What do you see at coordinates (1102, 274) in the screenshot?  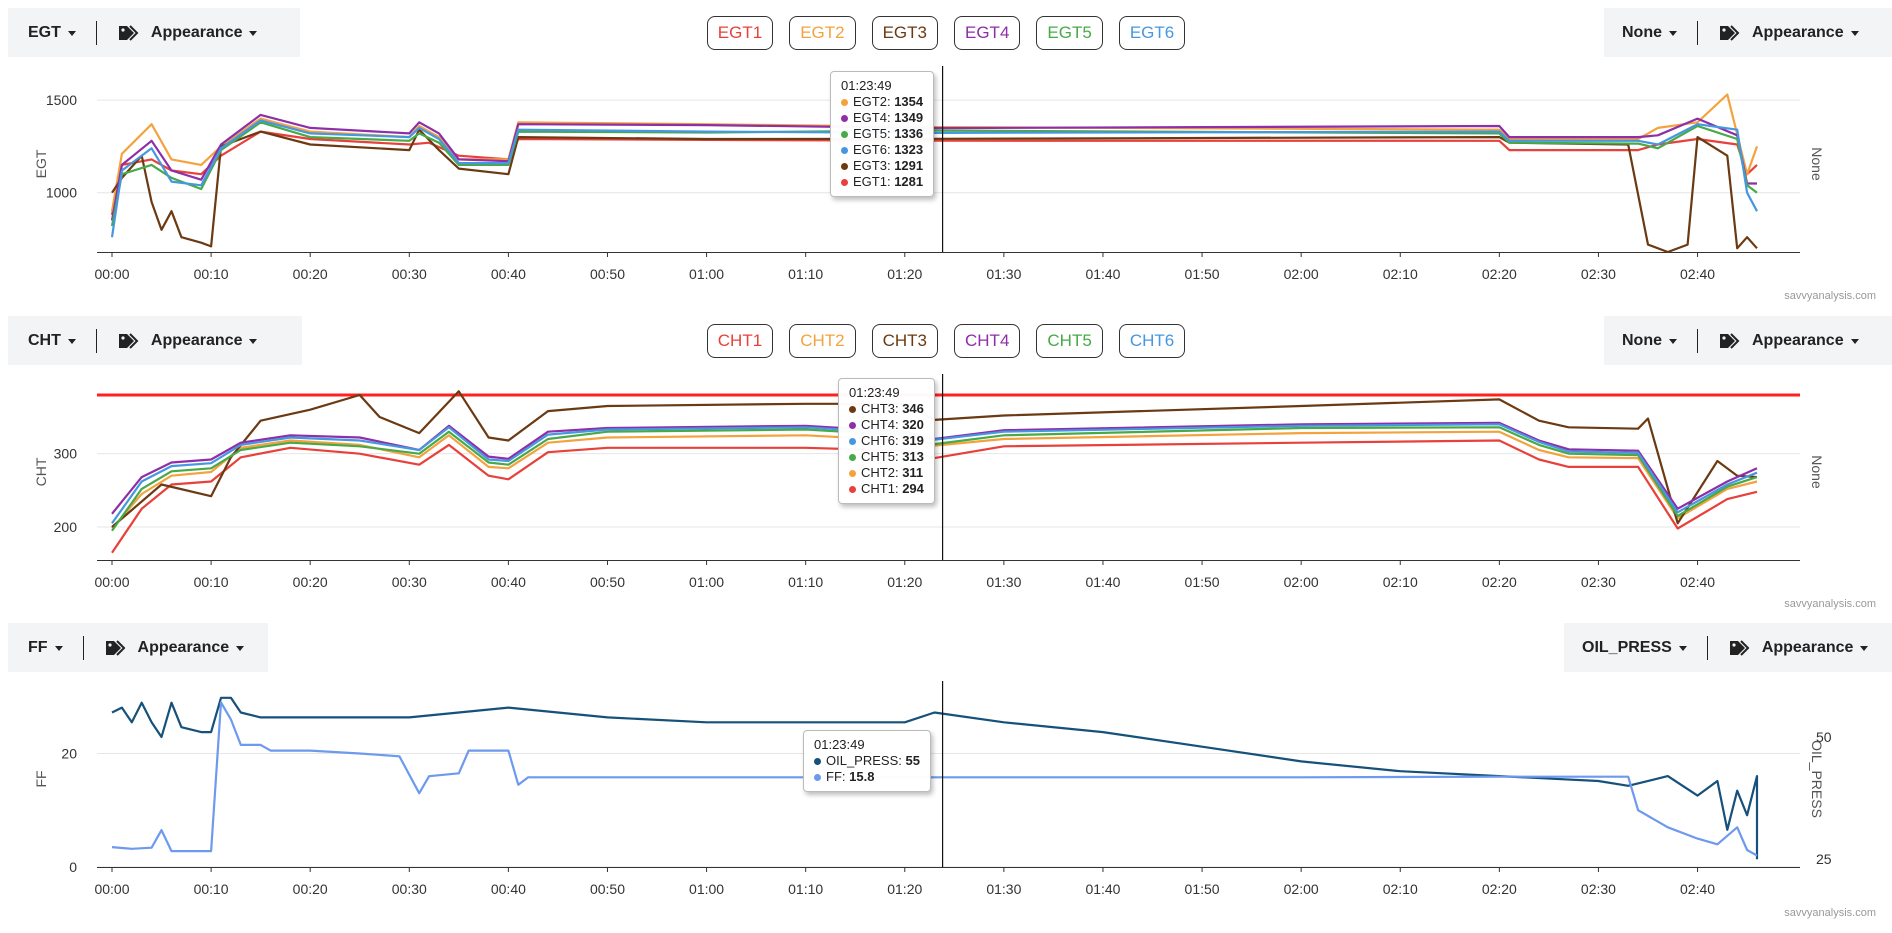 I see `x-tick-label: 01:40` at bounding box center [1102, 274].